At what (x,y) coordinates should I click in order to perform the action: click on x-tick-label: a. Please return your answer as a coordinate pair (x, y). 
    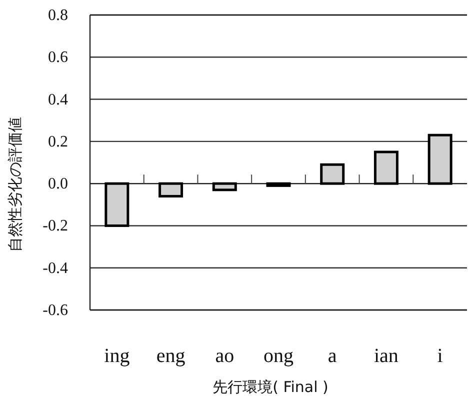
    Looking at the image, I should click on (332, 356).